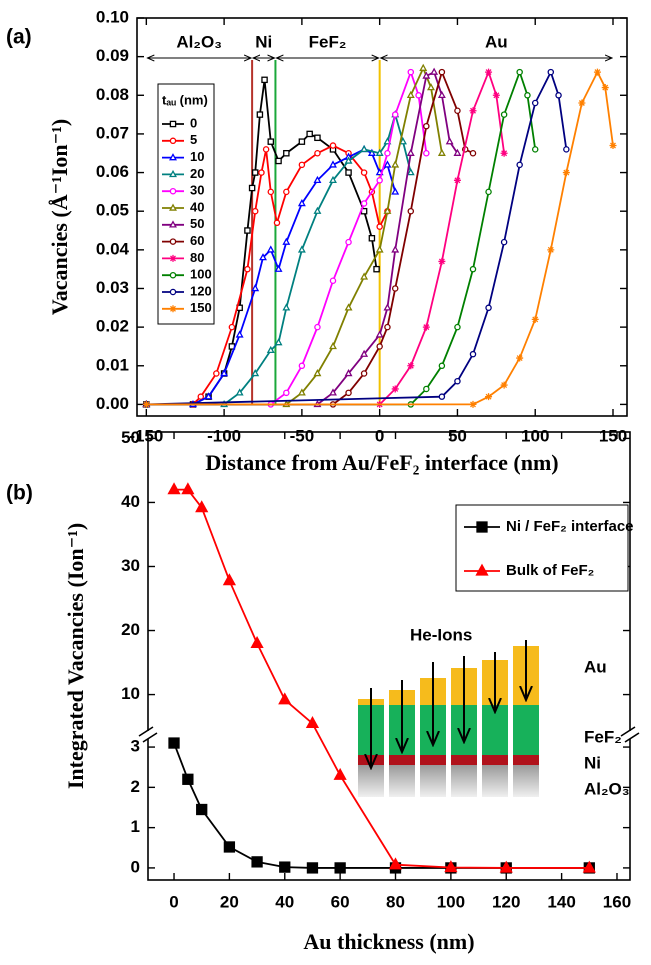  What do you see at coordinates (113, 248) in the screenshot?
I see `y-tick-label: 0.04` at bounding box center [113, 248].